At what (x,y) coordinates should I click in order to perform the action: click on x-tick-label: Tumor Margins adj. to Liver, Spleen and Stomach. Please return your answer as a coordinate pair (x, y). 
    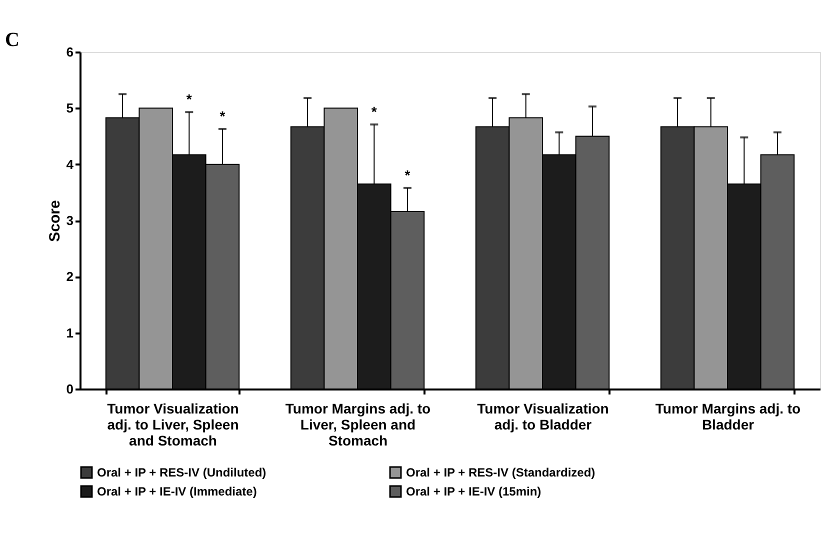
    Looking at the image, I should click on (358, 424).